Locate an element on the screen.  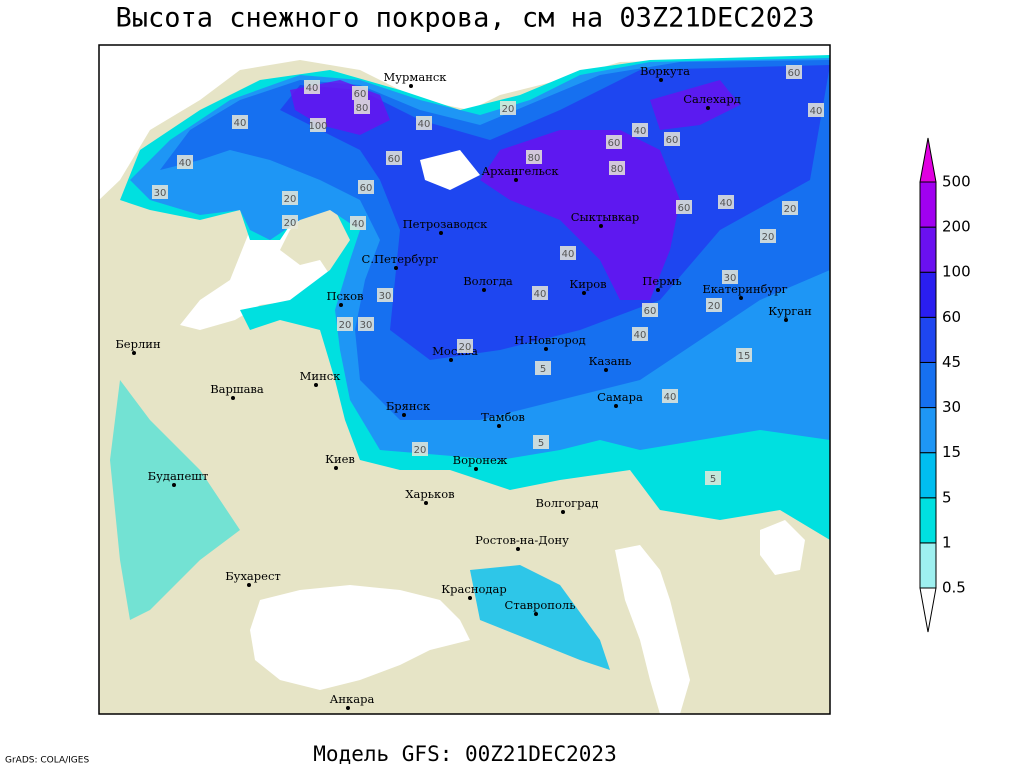
city-label: Варшава is located at coordinates (237, 389).